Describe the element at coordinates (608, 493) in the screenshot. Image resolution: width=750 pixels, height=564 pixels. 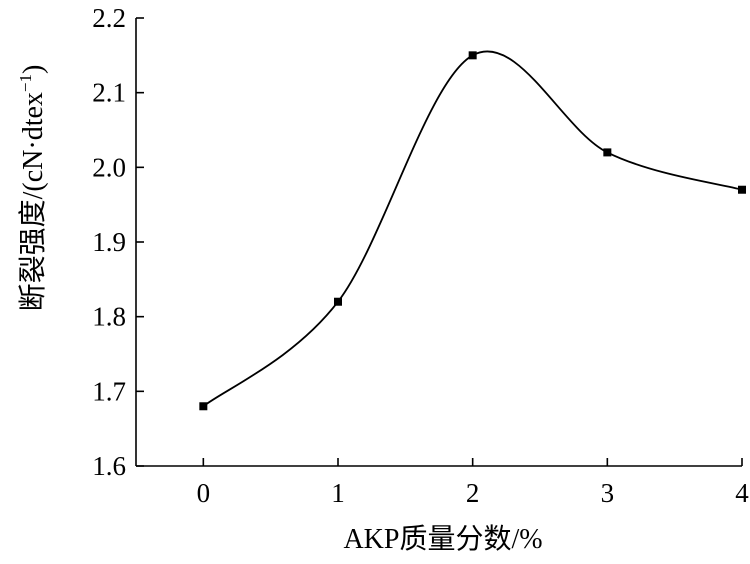
I see `x-tick-label: 3` at that location.